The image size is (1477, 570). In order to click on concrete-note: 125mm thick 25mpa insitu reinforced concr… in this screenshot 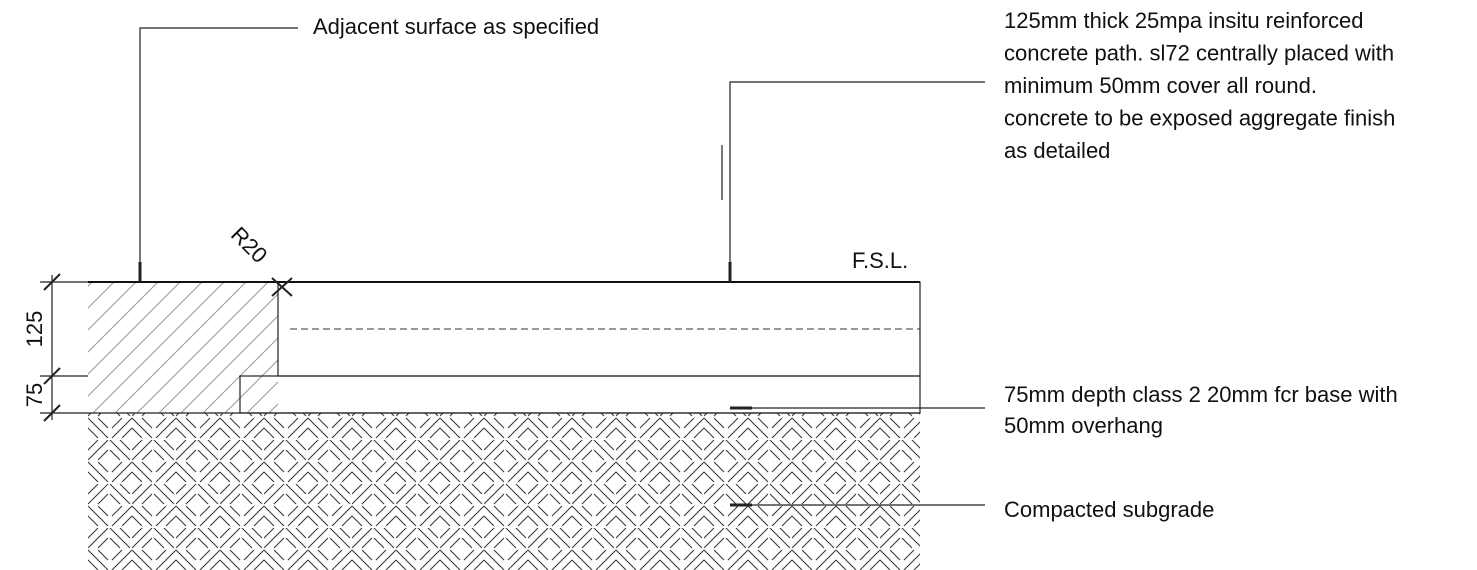, I will do `click(1199, 85)`.